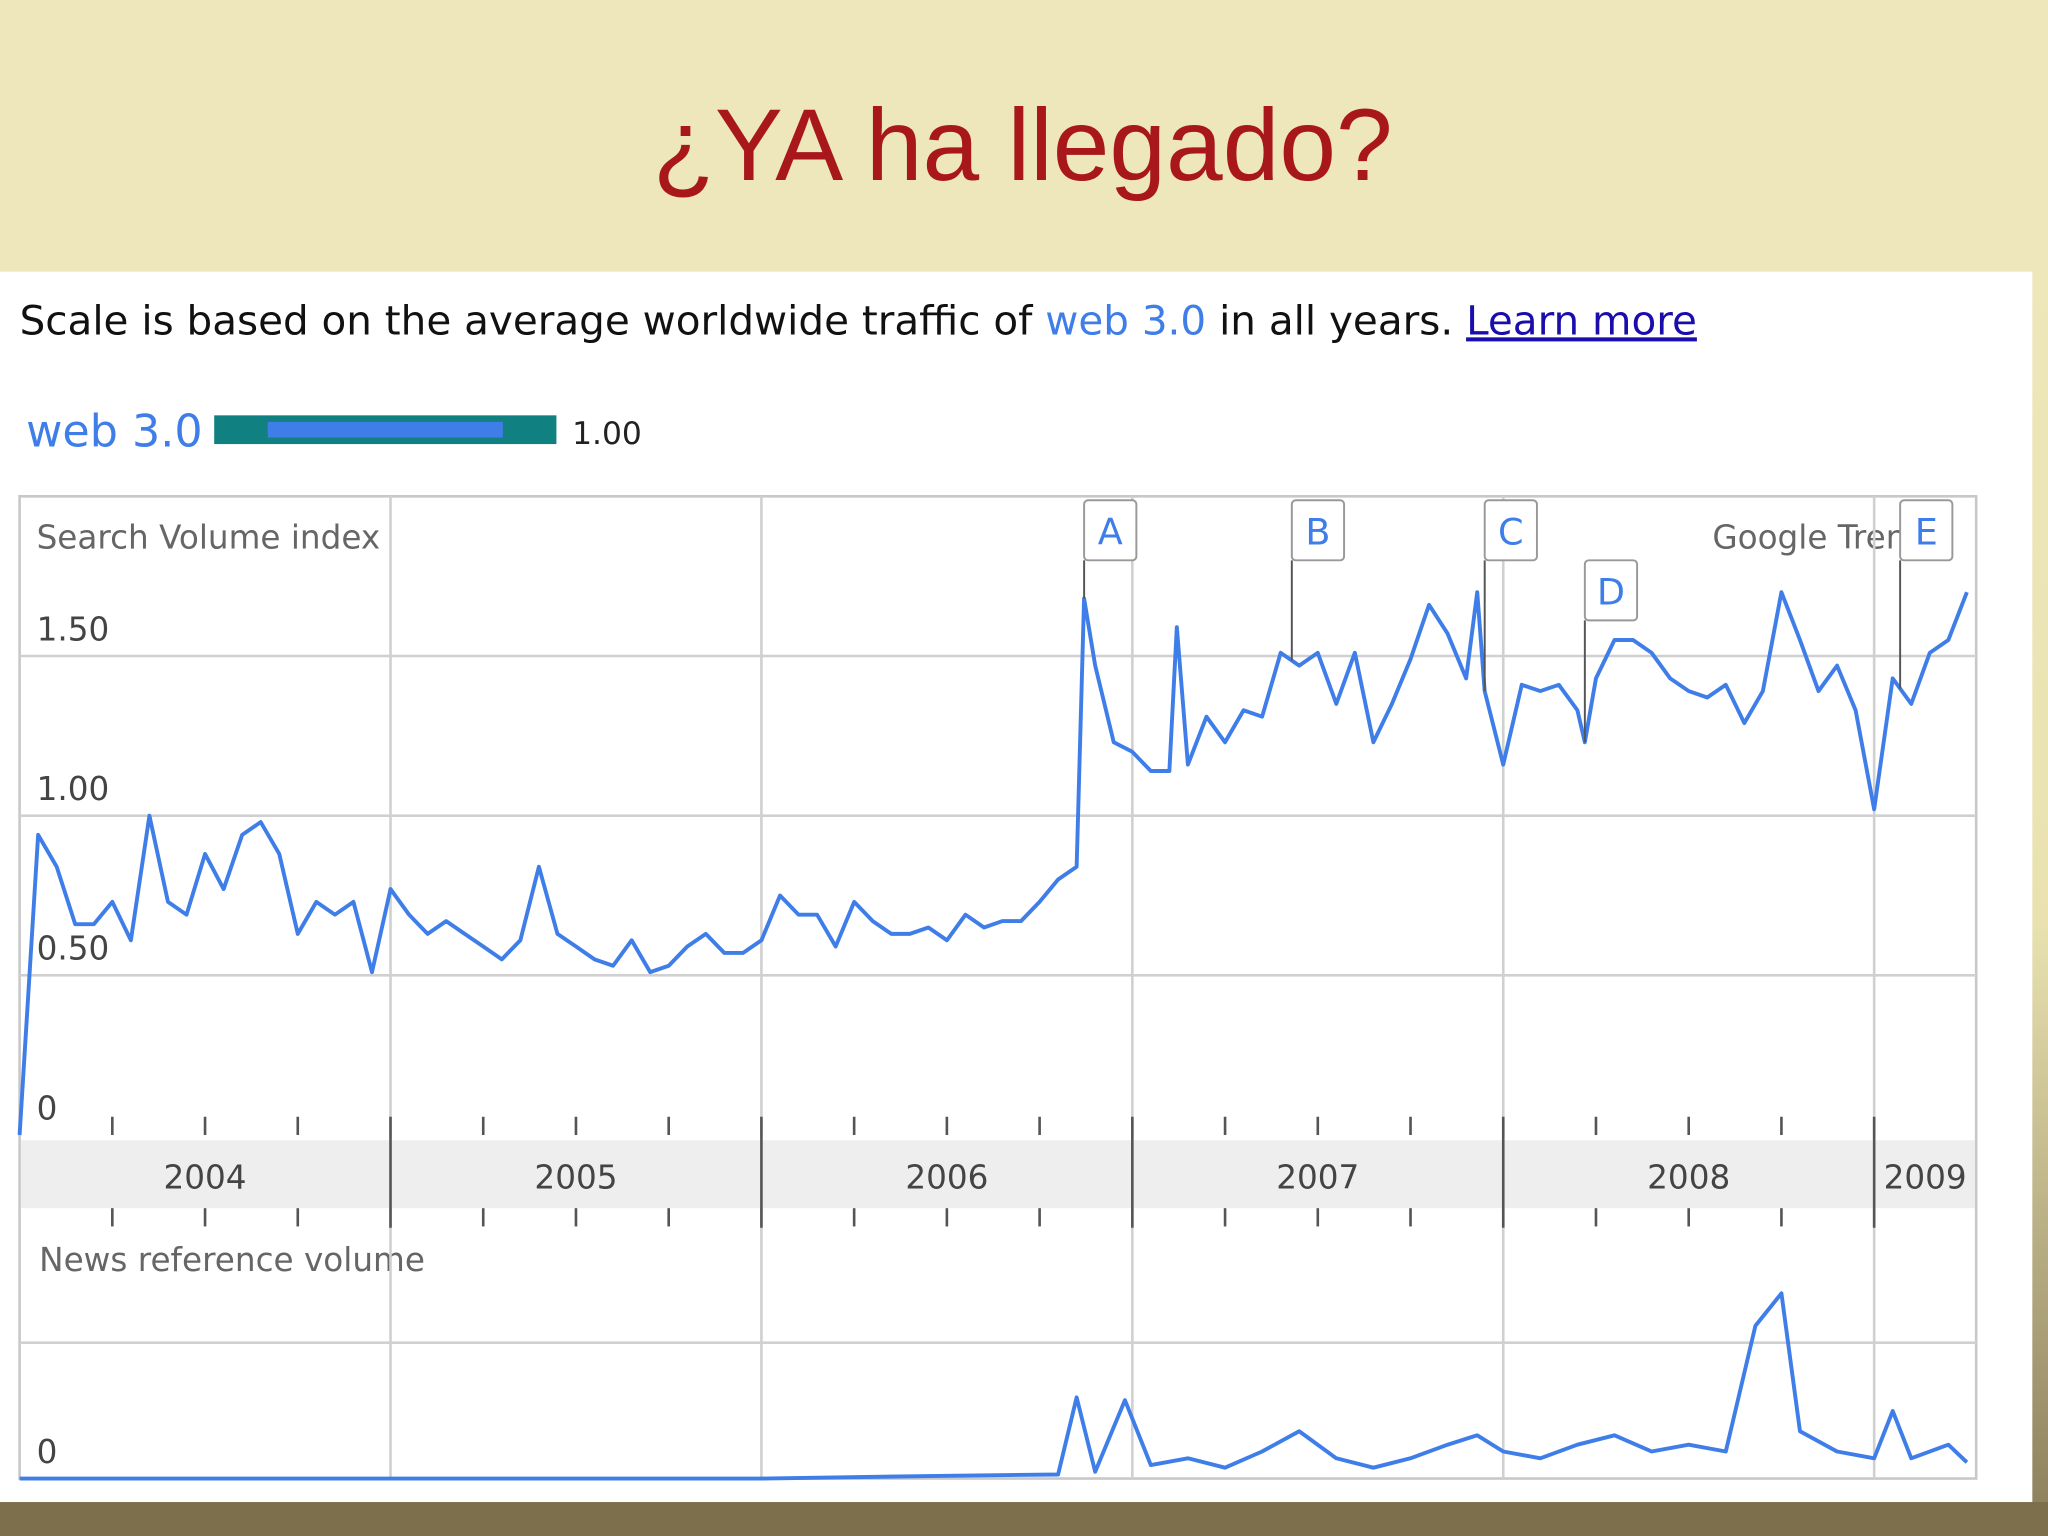  I want to click on note-suffix: in all years., so click(1336, 320).